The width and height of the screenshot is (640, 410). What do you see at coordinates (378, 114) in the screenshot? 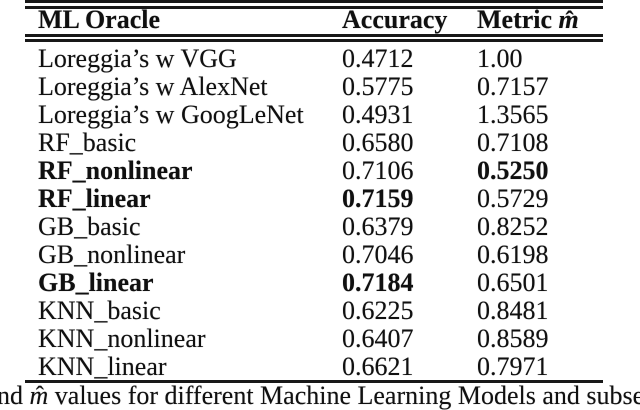
I see `accuracy-cell: 0.4931` at bounding box center [378, 114].